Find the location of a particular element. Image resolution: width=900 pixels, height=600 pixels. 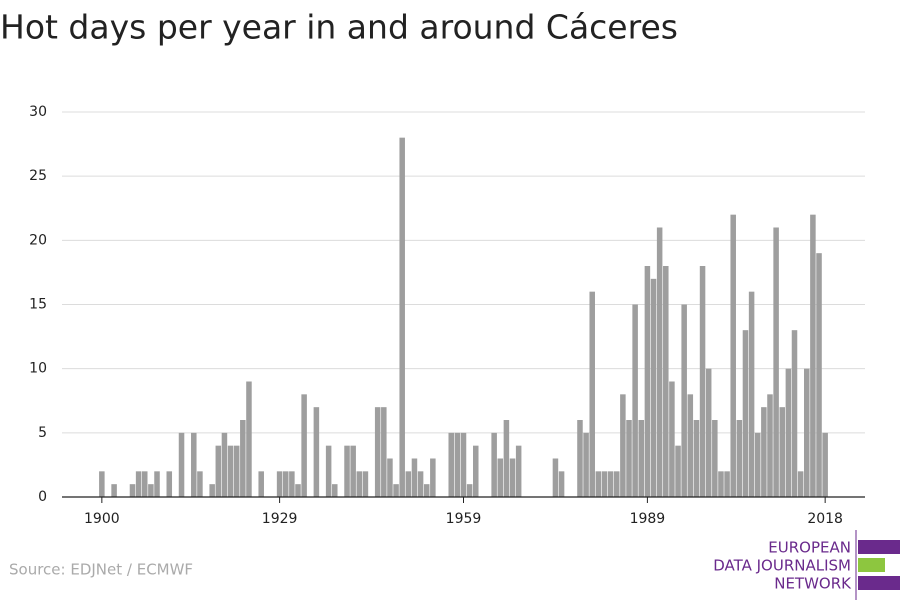

y-tick-label: 0 is located at coordinates (42, 497).